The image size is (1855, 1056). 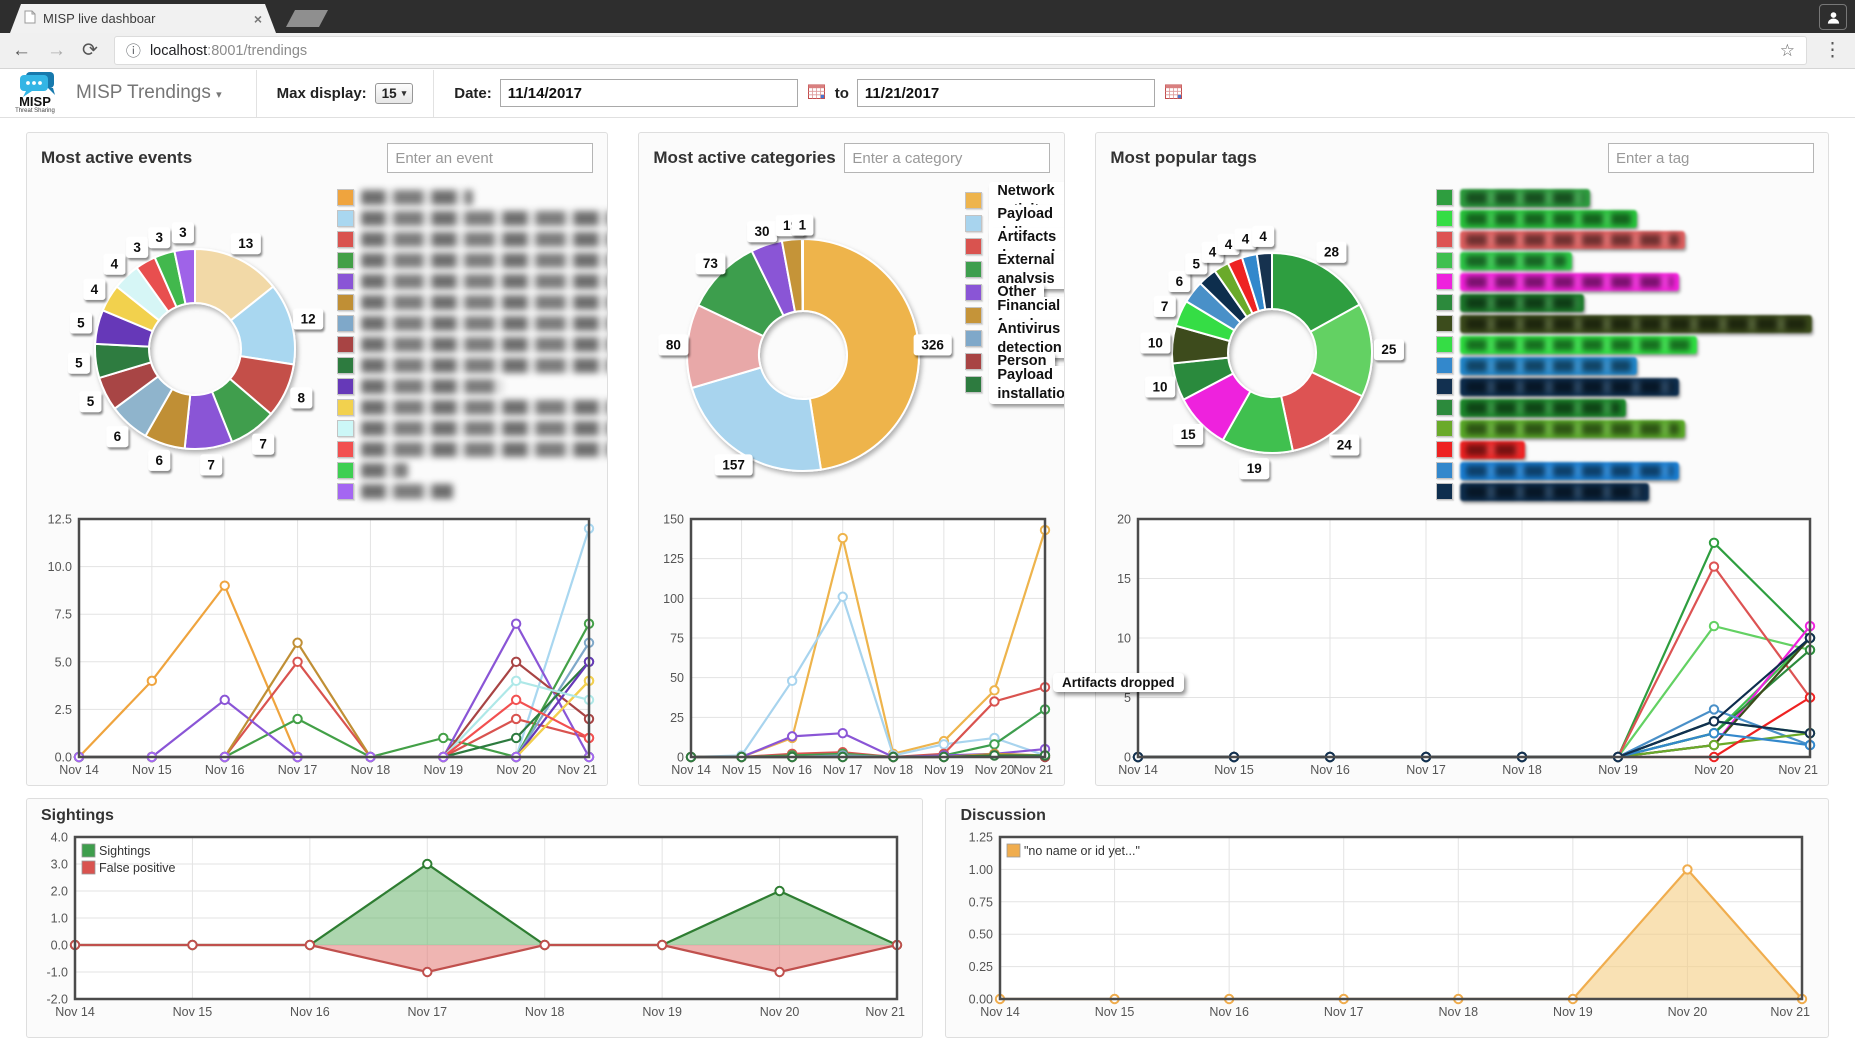 I want to click on max-display-select: 15 ▾, so click(x=394, y=93).